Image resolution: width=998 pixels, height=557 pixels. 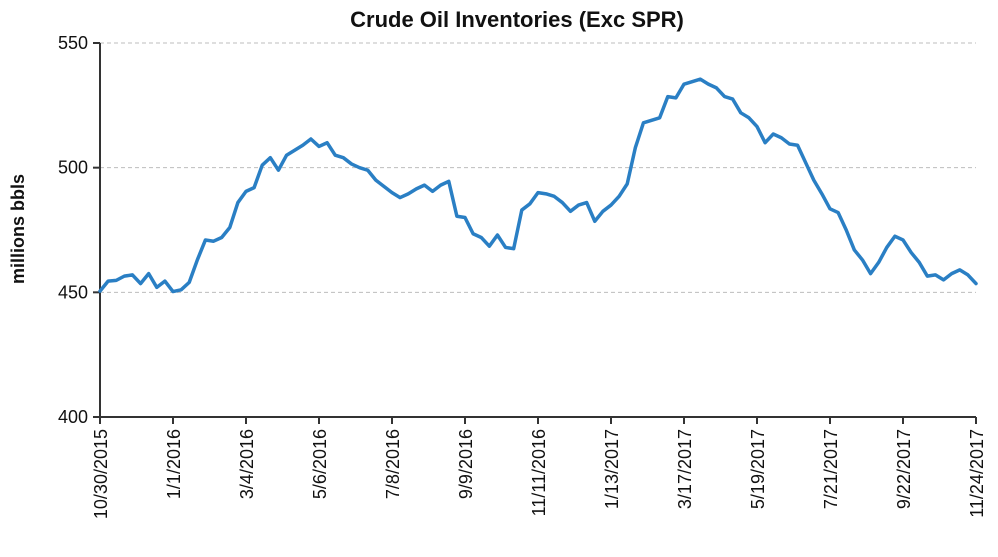 I want to click on x-tick-label: 5/6/2016, so click(x=320, y=464).